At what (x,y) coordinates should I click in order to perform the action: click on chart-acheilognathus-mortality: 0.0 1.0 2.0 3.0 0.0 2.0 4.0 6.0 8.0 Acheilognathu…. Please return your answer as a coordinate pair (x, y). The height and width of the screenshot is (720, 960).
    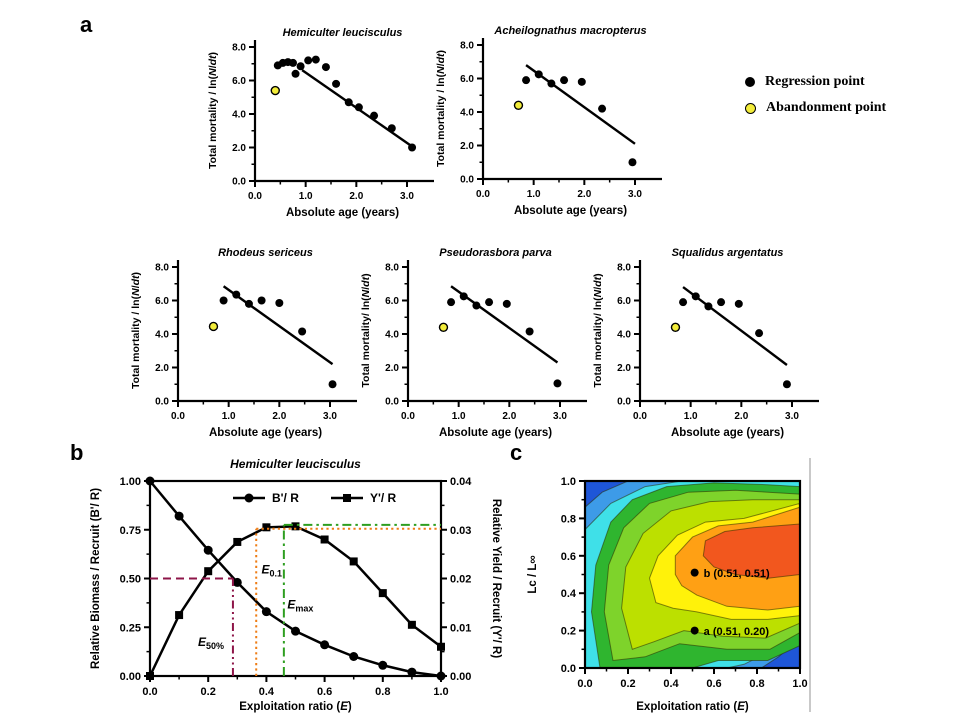
    Looking at the image, I should click on (550, 121).